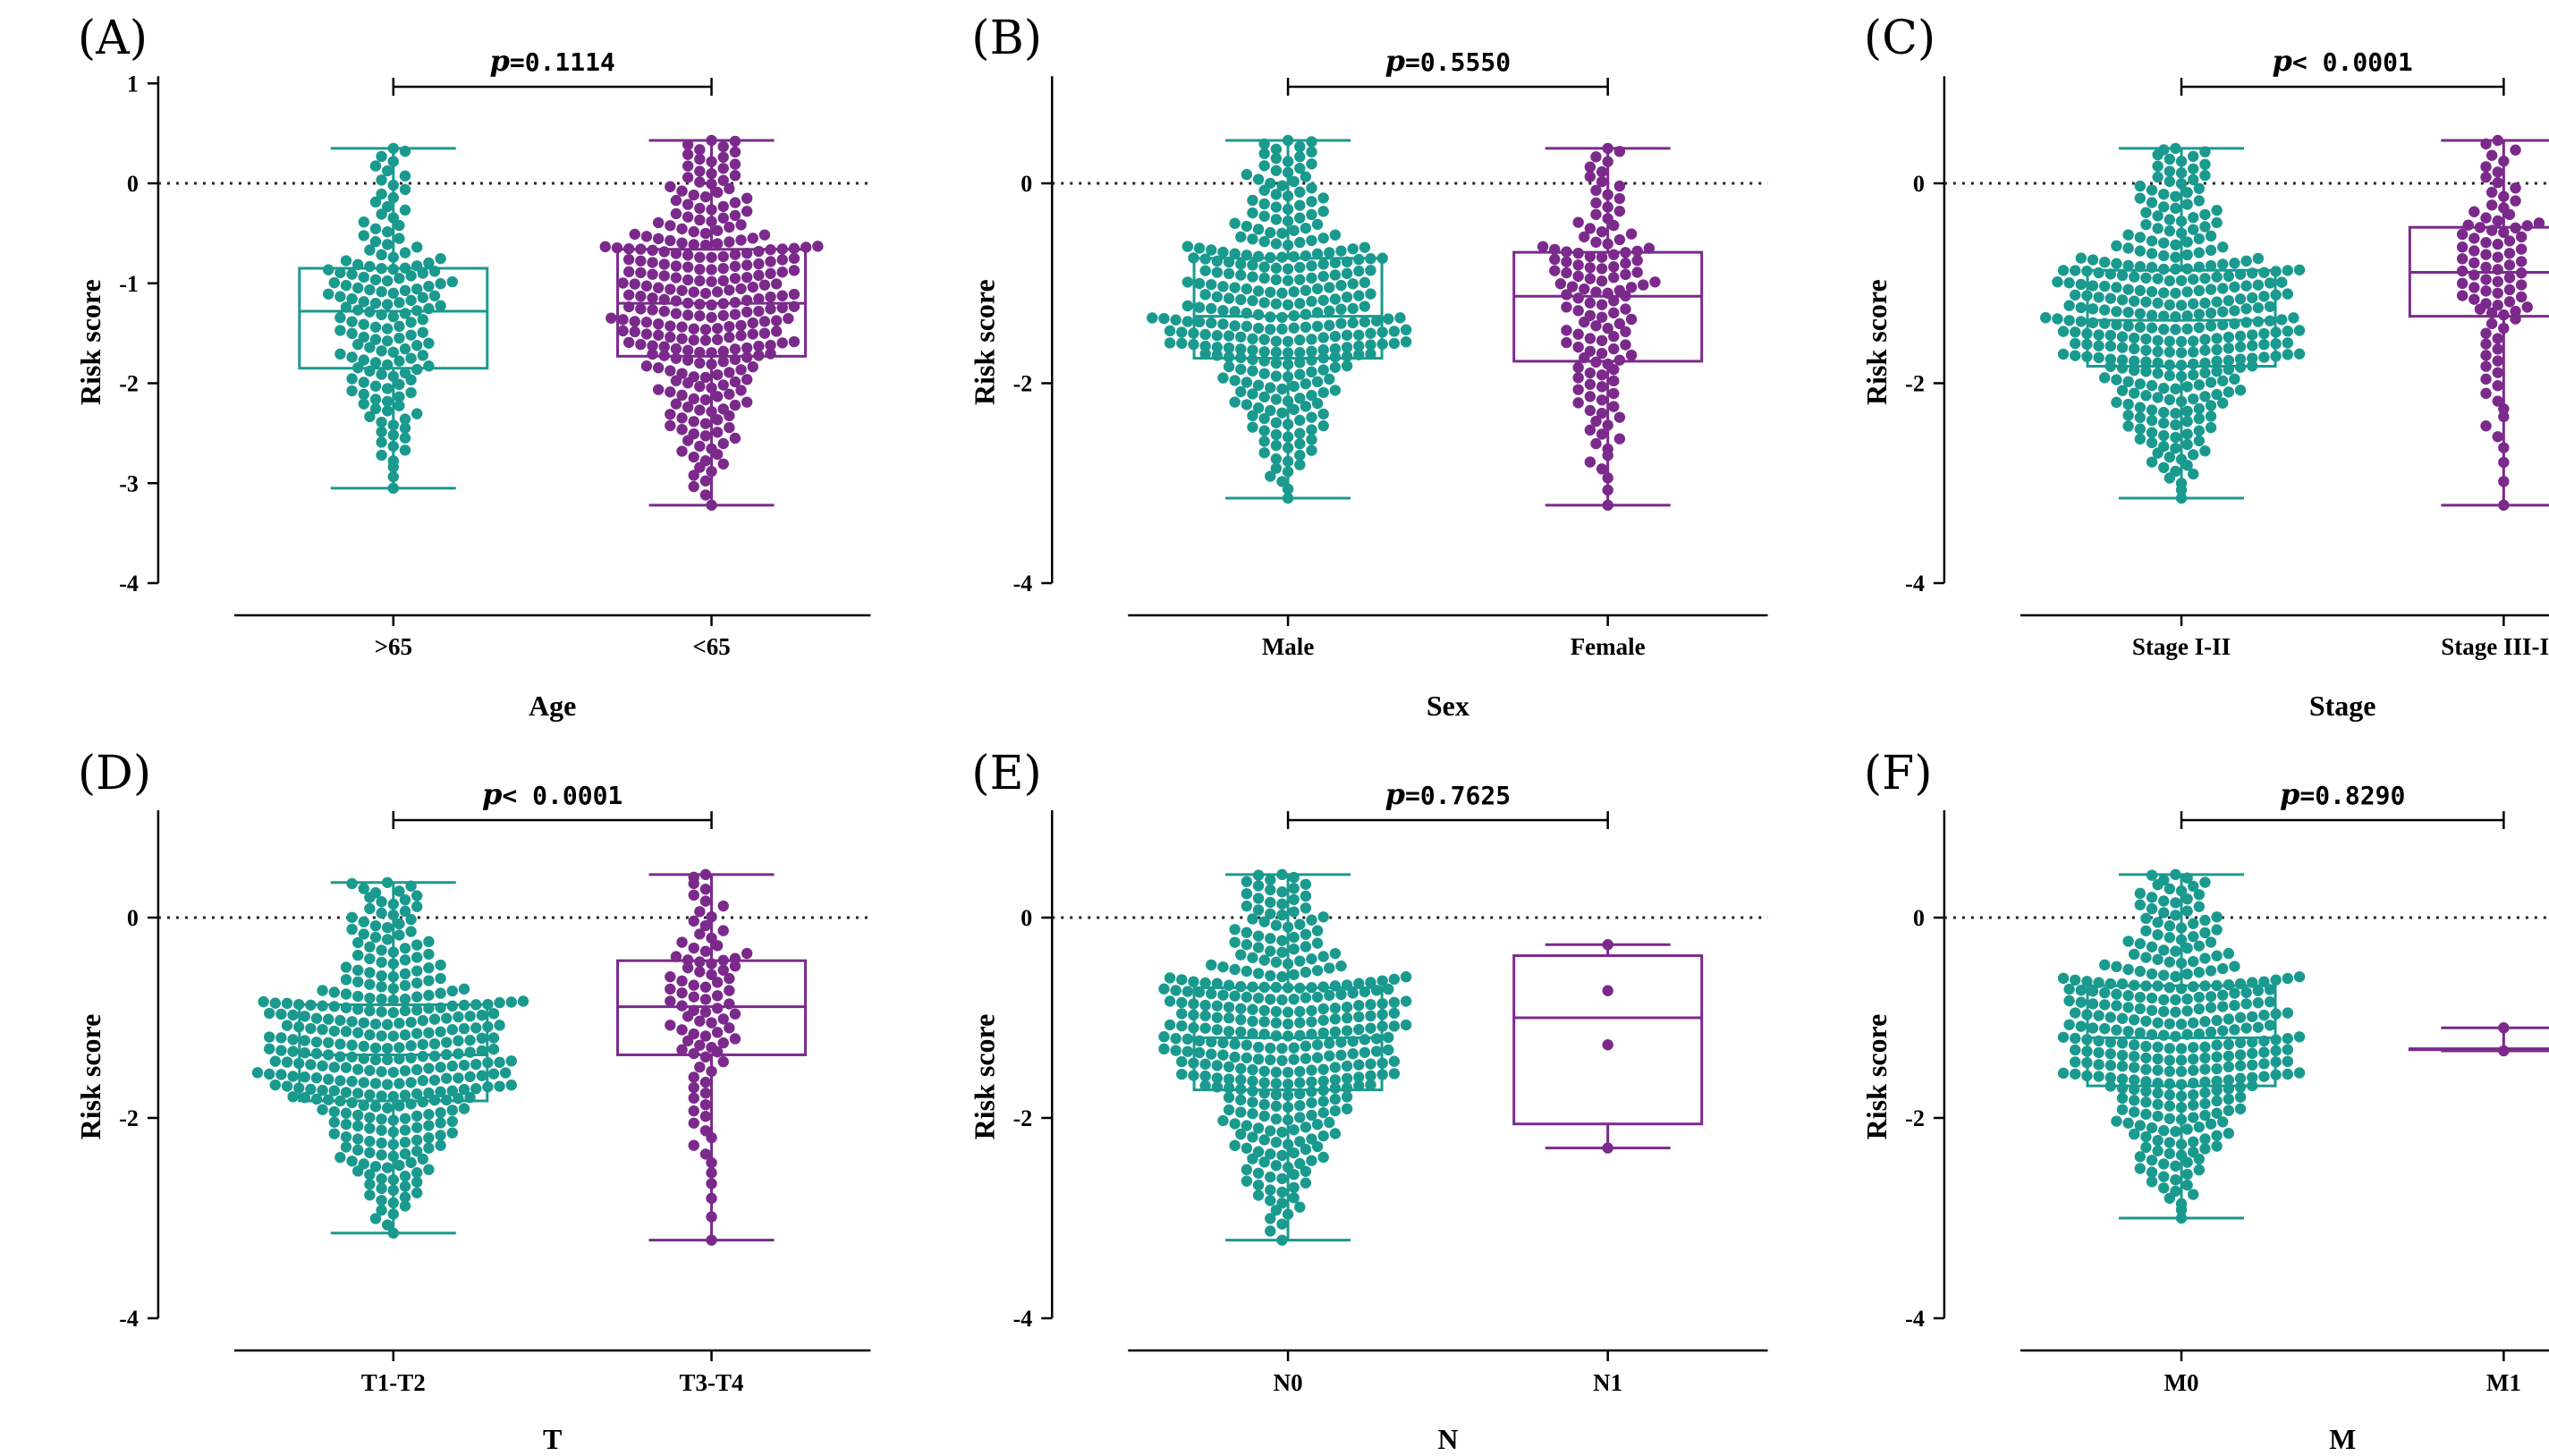  Describe the element at coordinates (492, 794) in the screenshot. I see `p-symbol: p` at that location.